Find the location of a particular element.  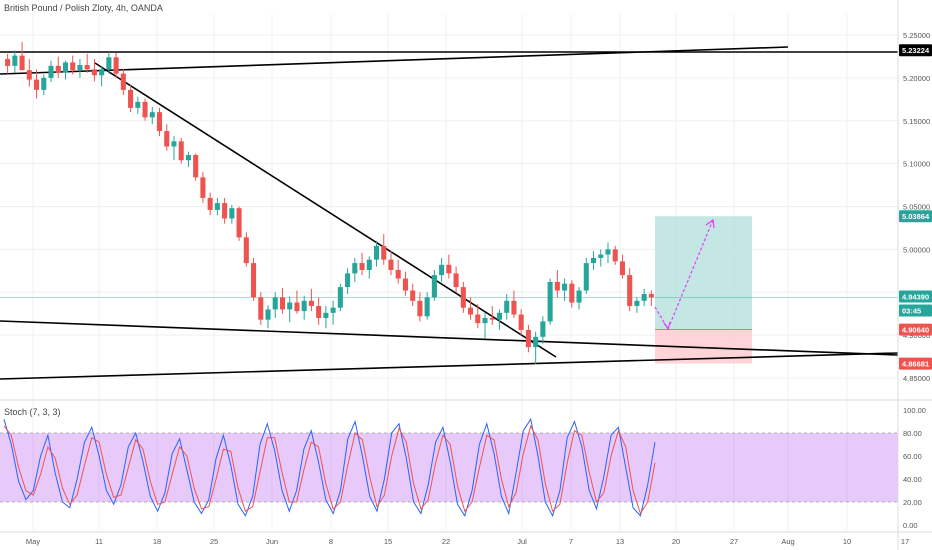

price-tick-label: 4.85000 is located at coordinates (916, 378).